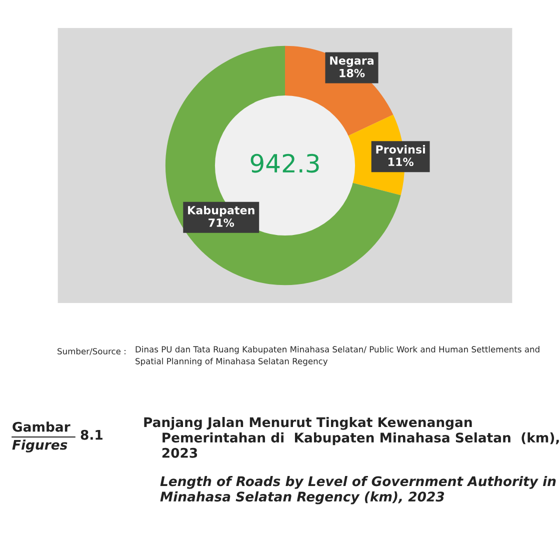  What do you see at coordinates (352, 61) in the screenshot?
I see `slice-label: Negara` at bounding box center [352, 61].